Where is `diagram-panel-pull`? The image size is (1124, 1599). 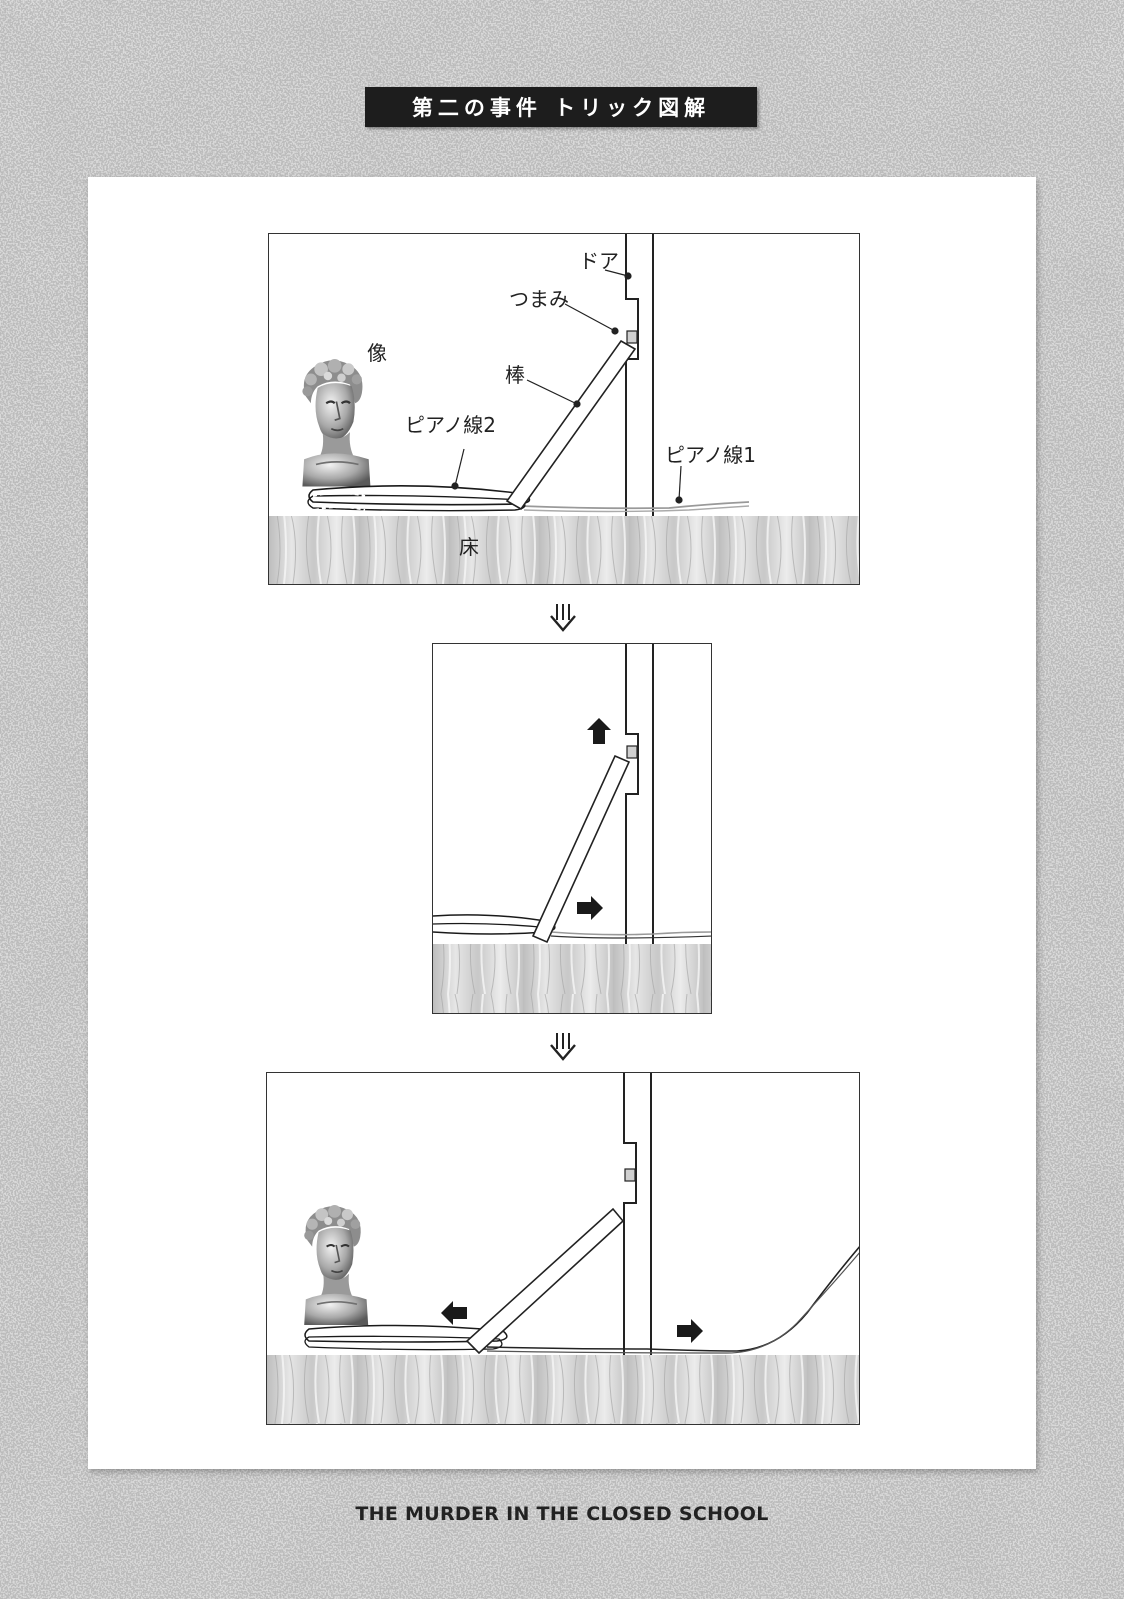 diagram-panel-pull is located at coordinates (572, 828).